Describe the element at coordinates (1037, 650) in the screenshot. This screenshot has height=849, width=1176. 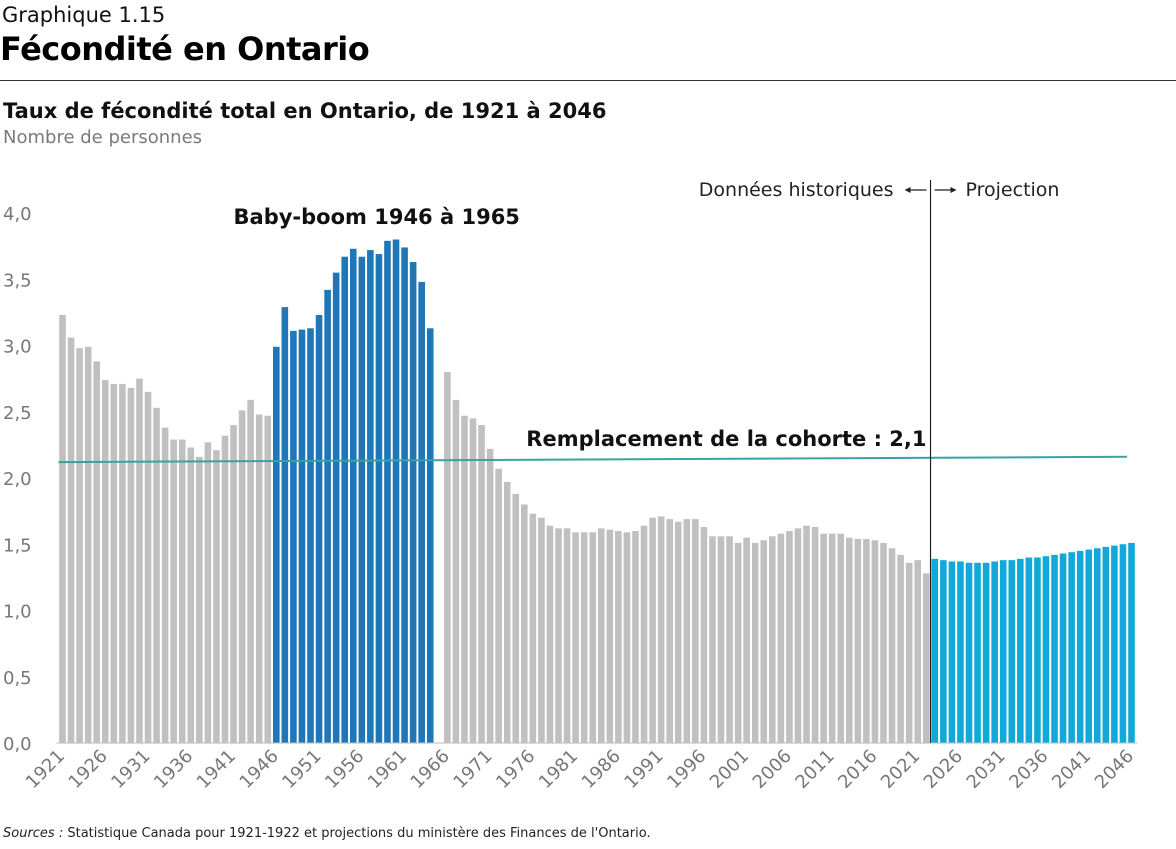
I see `bar-2035` at that location.